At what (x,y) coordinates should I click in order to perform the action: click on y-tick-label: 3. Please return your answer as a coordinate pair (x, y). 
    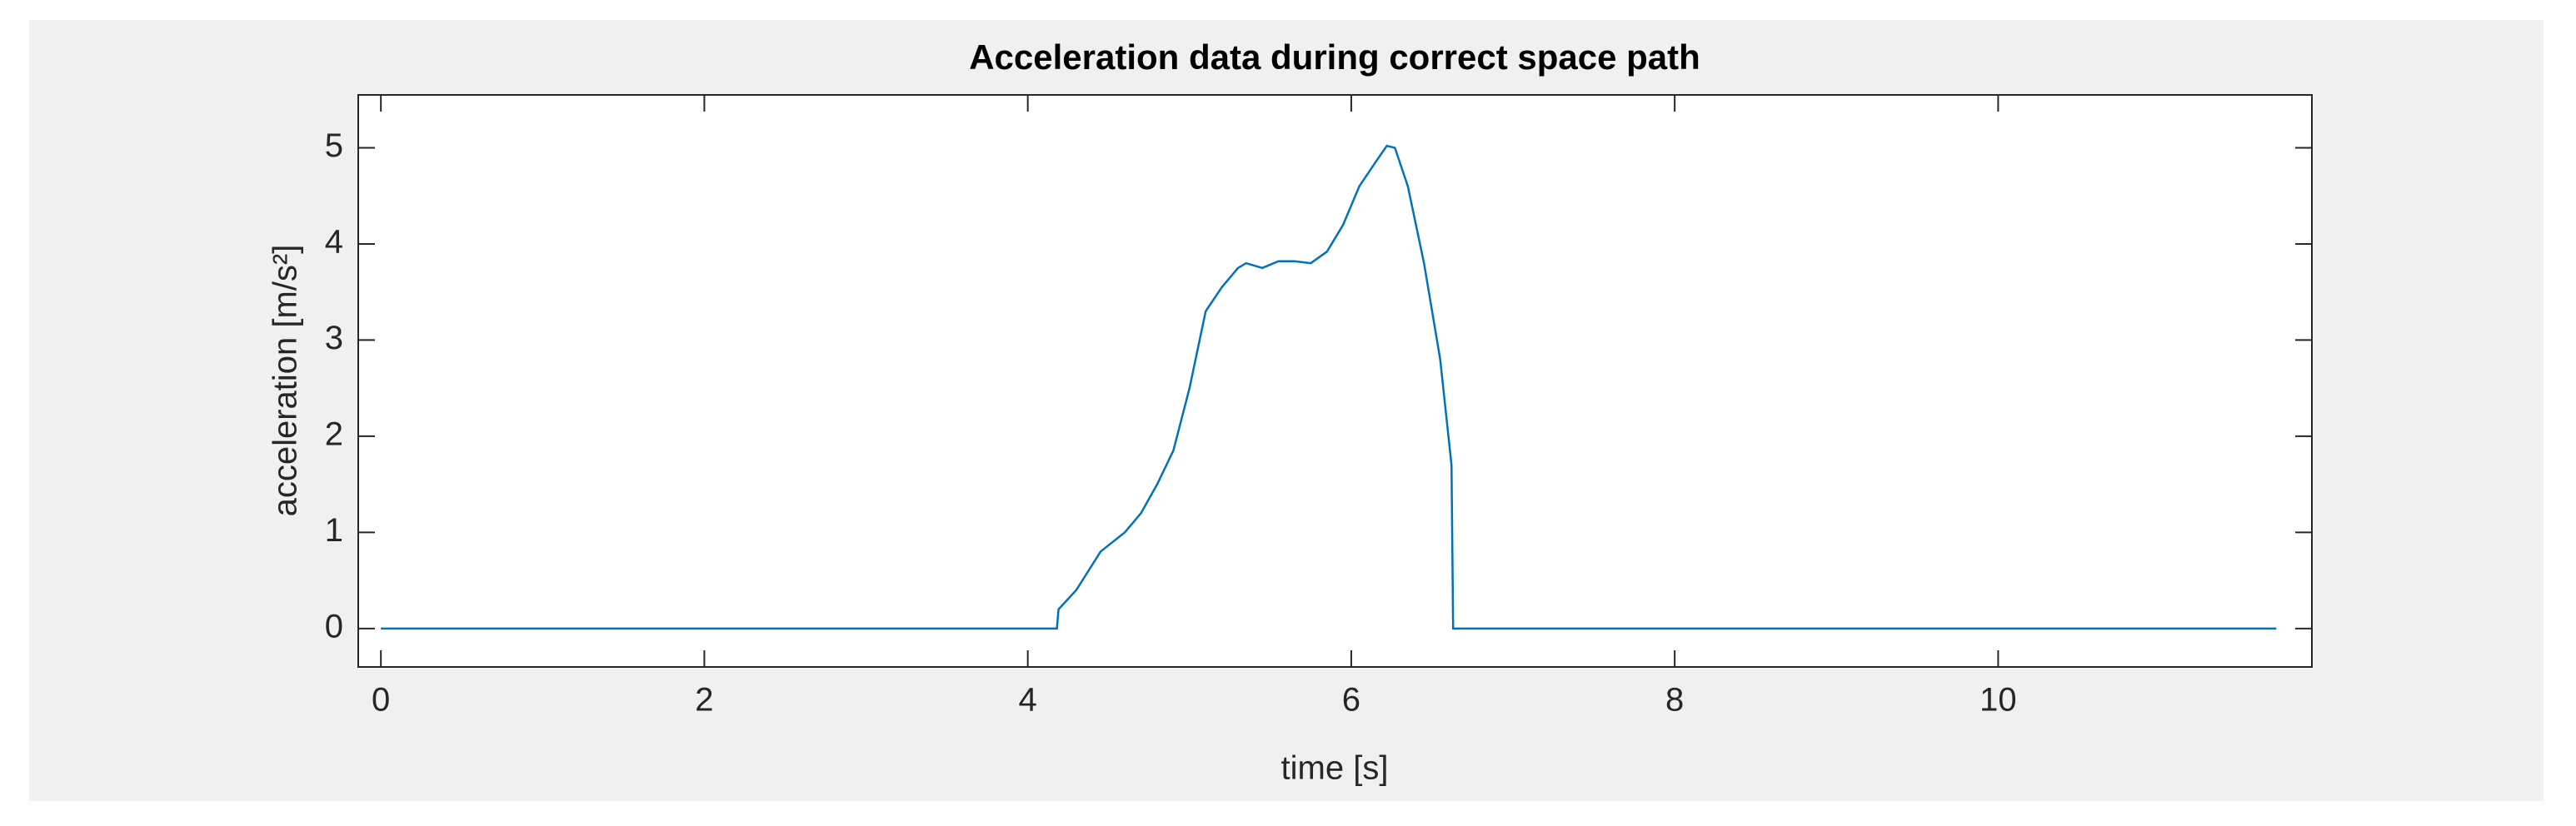
    Looking at the image, I should click on (334, 338).